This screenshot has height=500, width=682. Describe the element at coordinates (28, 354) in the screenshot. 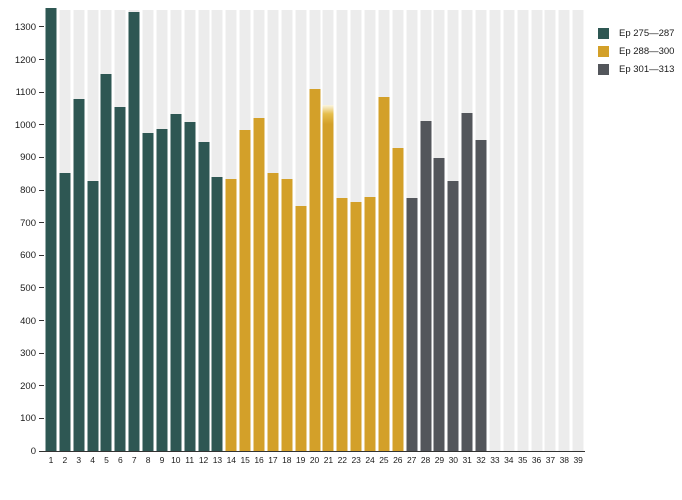

I see `y-tick-label: 300` at that location.